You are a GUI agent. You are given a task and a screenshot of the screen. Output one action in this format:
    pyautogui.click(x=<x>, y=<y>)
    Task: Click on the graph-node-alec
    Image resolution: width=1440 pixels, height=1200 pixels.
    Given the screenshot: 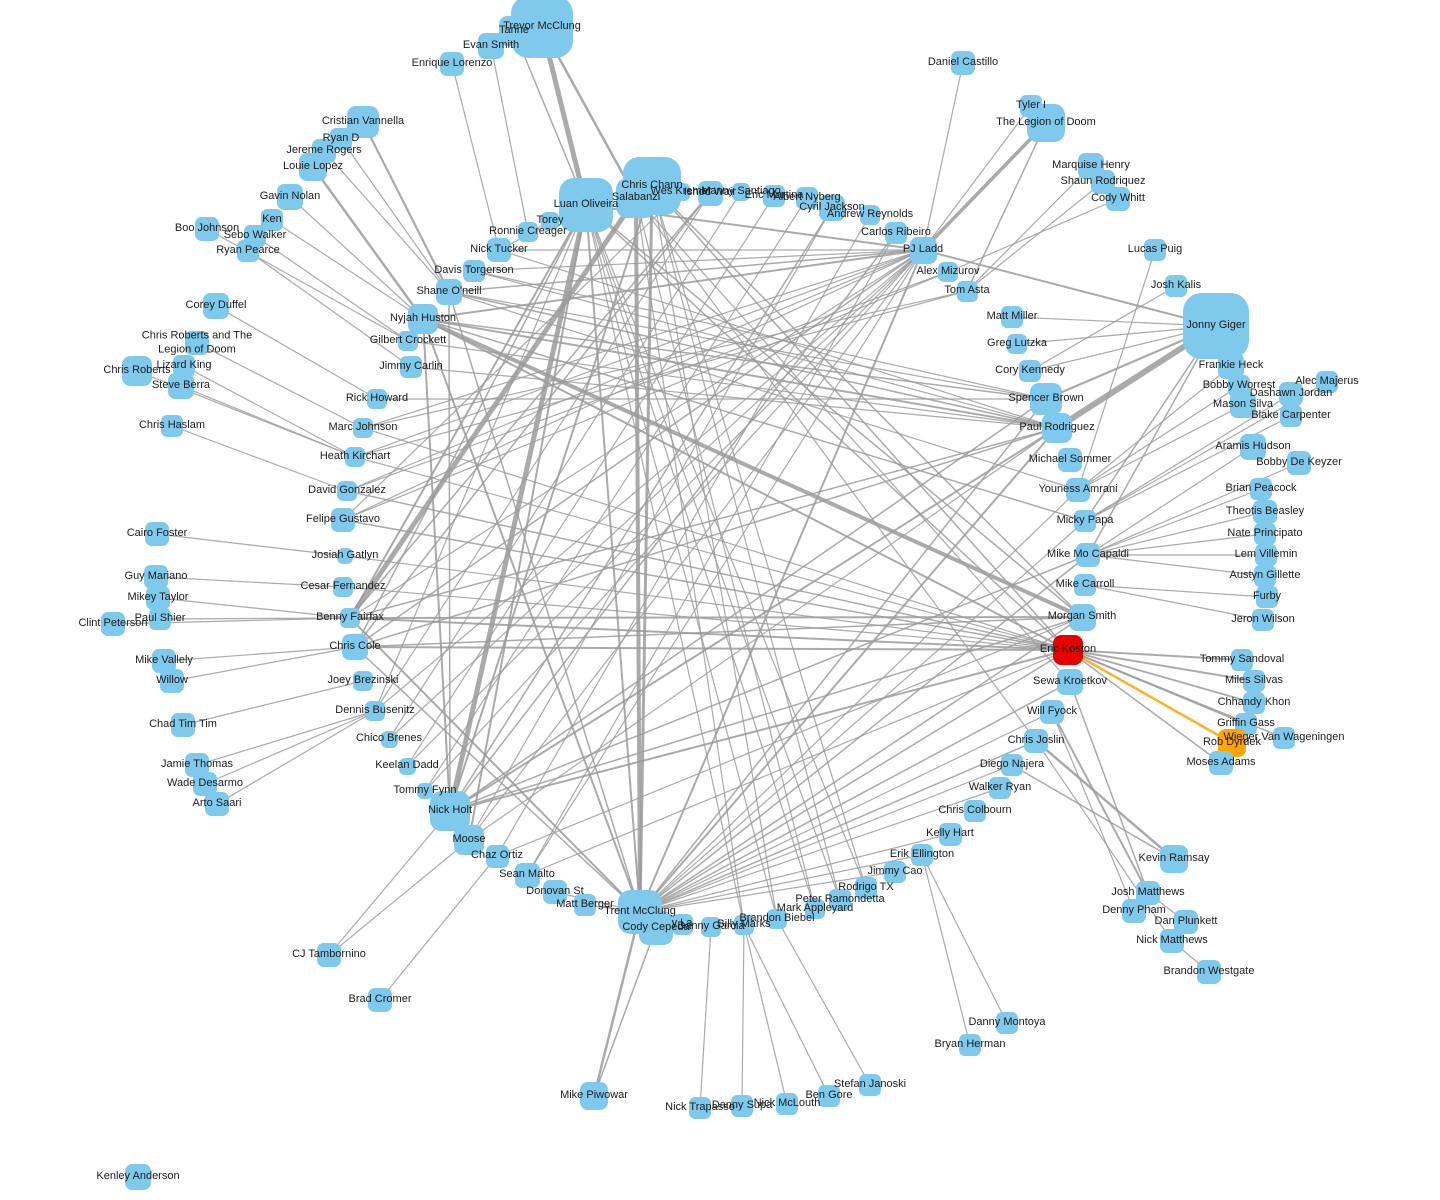 What is the action you would take?
    pyautogui.click(x=1327, y=382)
    